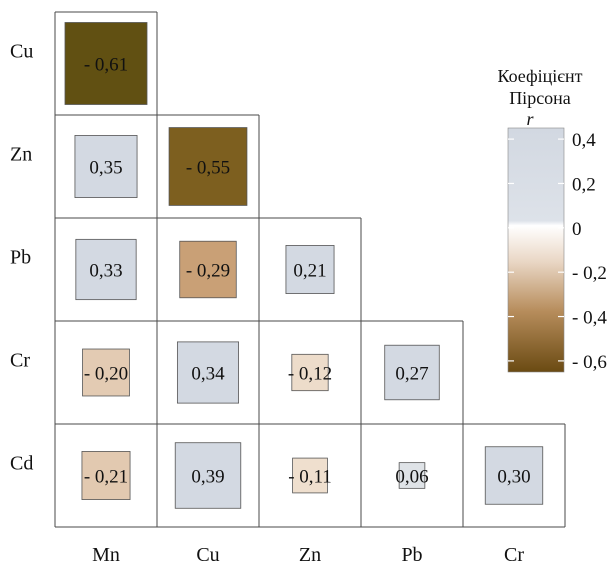  I want to click on cell-value-label: - 0,12, so click(310, 374).